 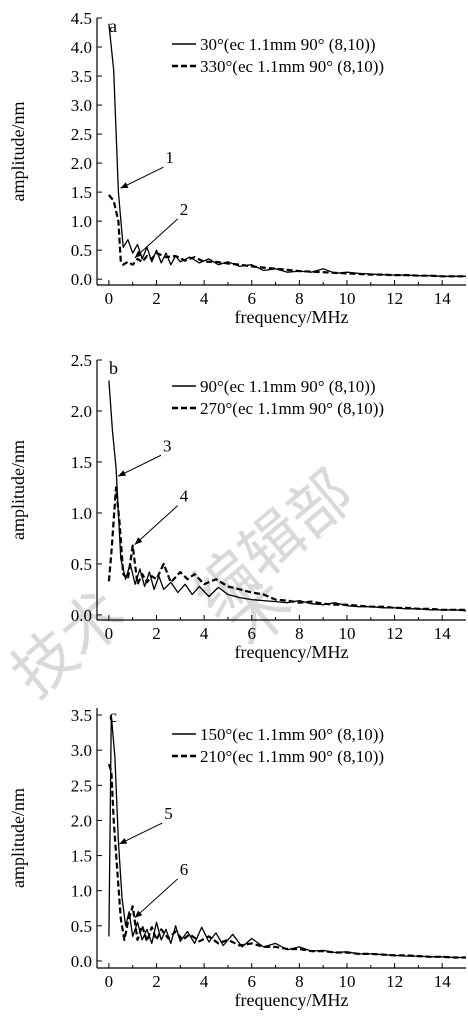 What do you see at coordinates (184, 496) in the screenshot?
I see `callout-label: 4` at bounding box center [184, 496].